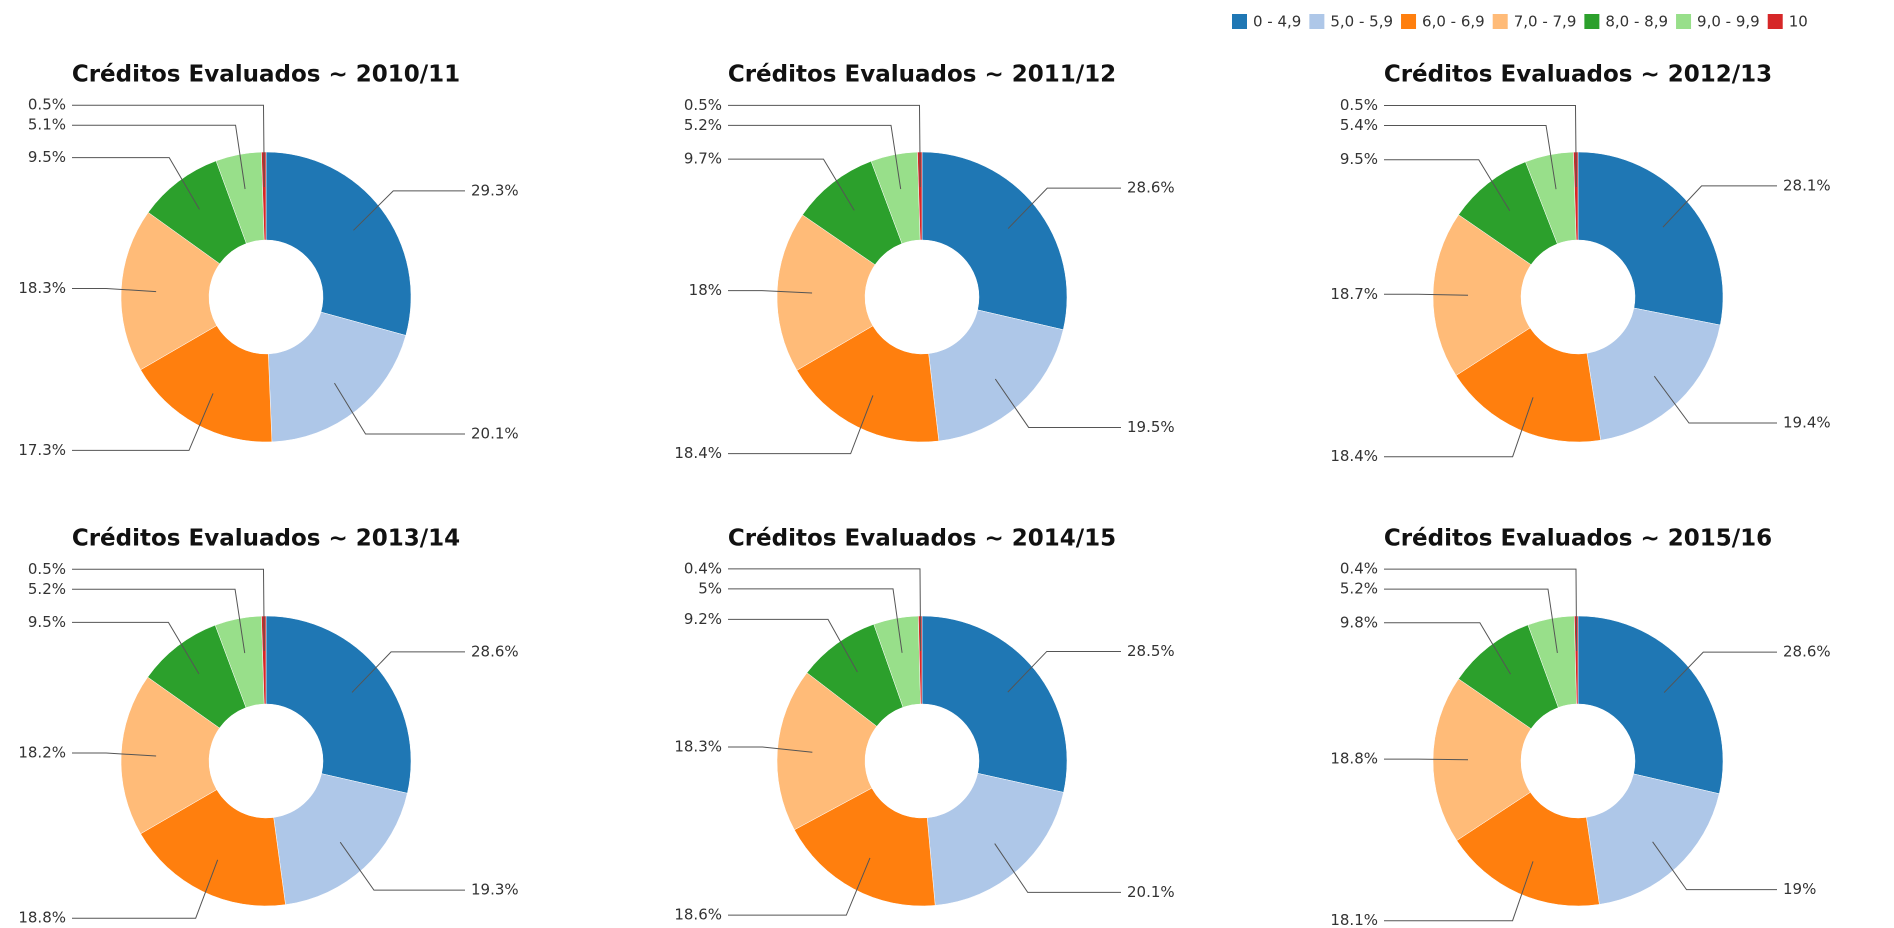  I want to click on legend-label: 10, so click(1798, 22).